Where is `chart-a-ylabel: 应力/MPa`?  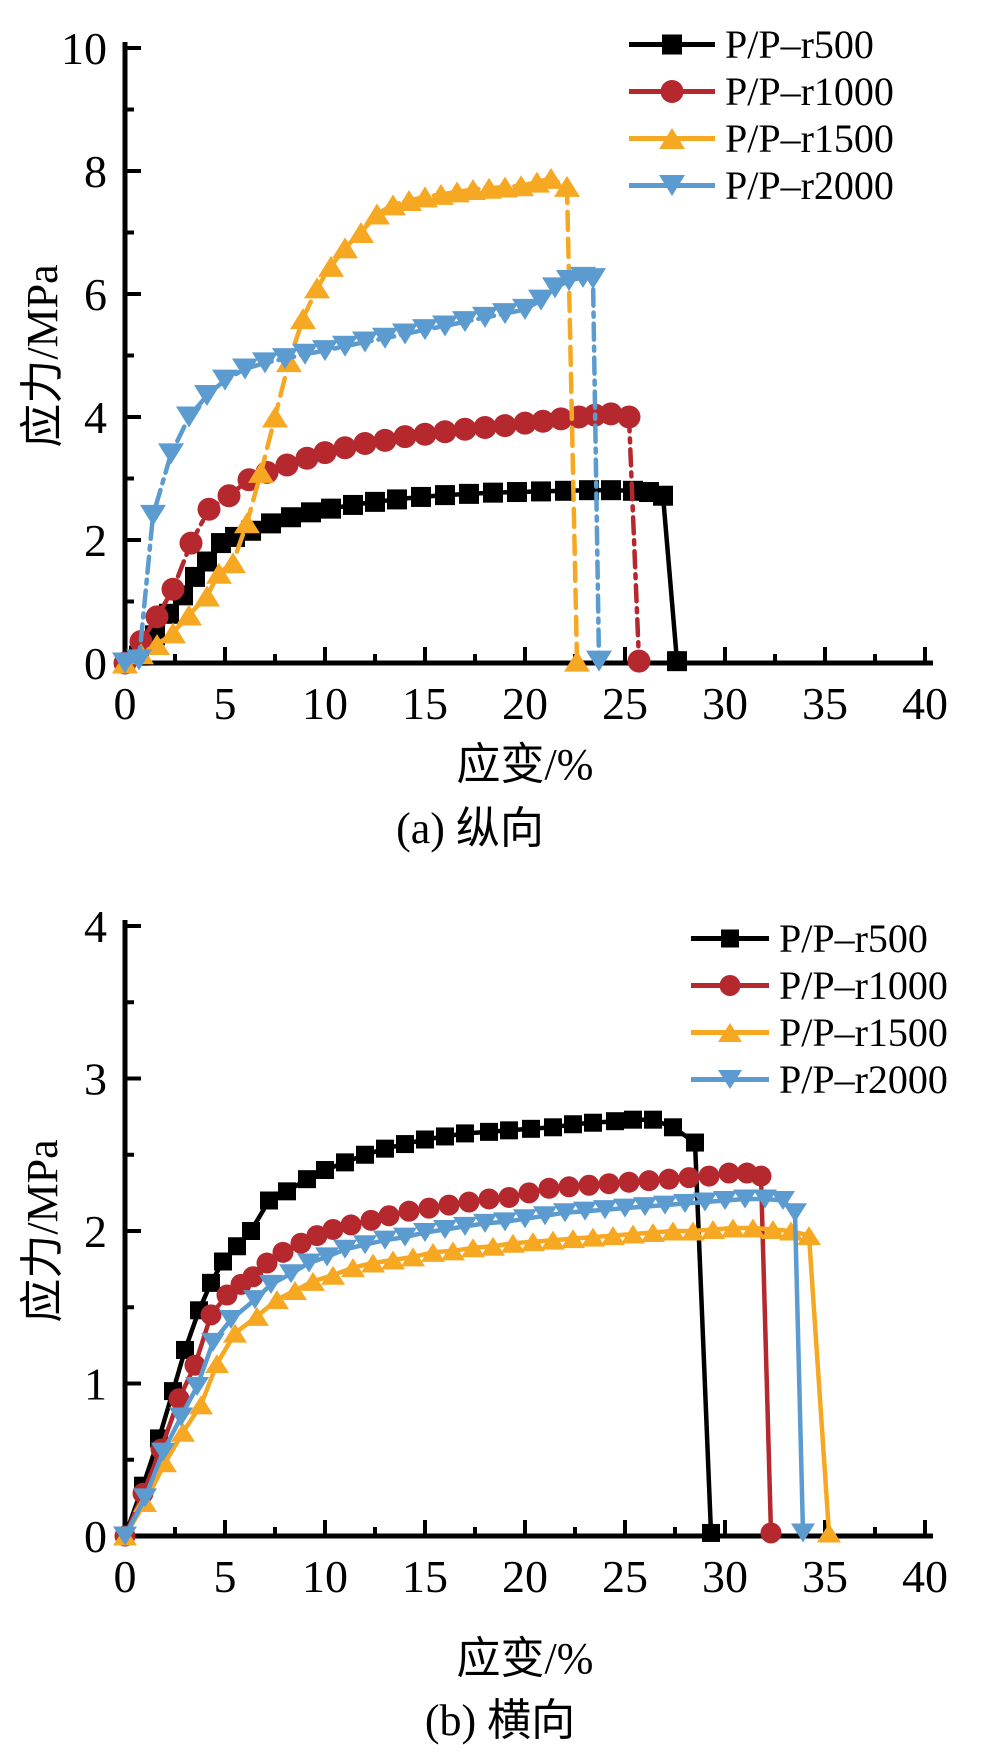
chart-a-ylabel: 应力/MPa is located at coordinates (42, 356).